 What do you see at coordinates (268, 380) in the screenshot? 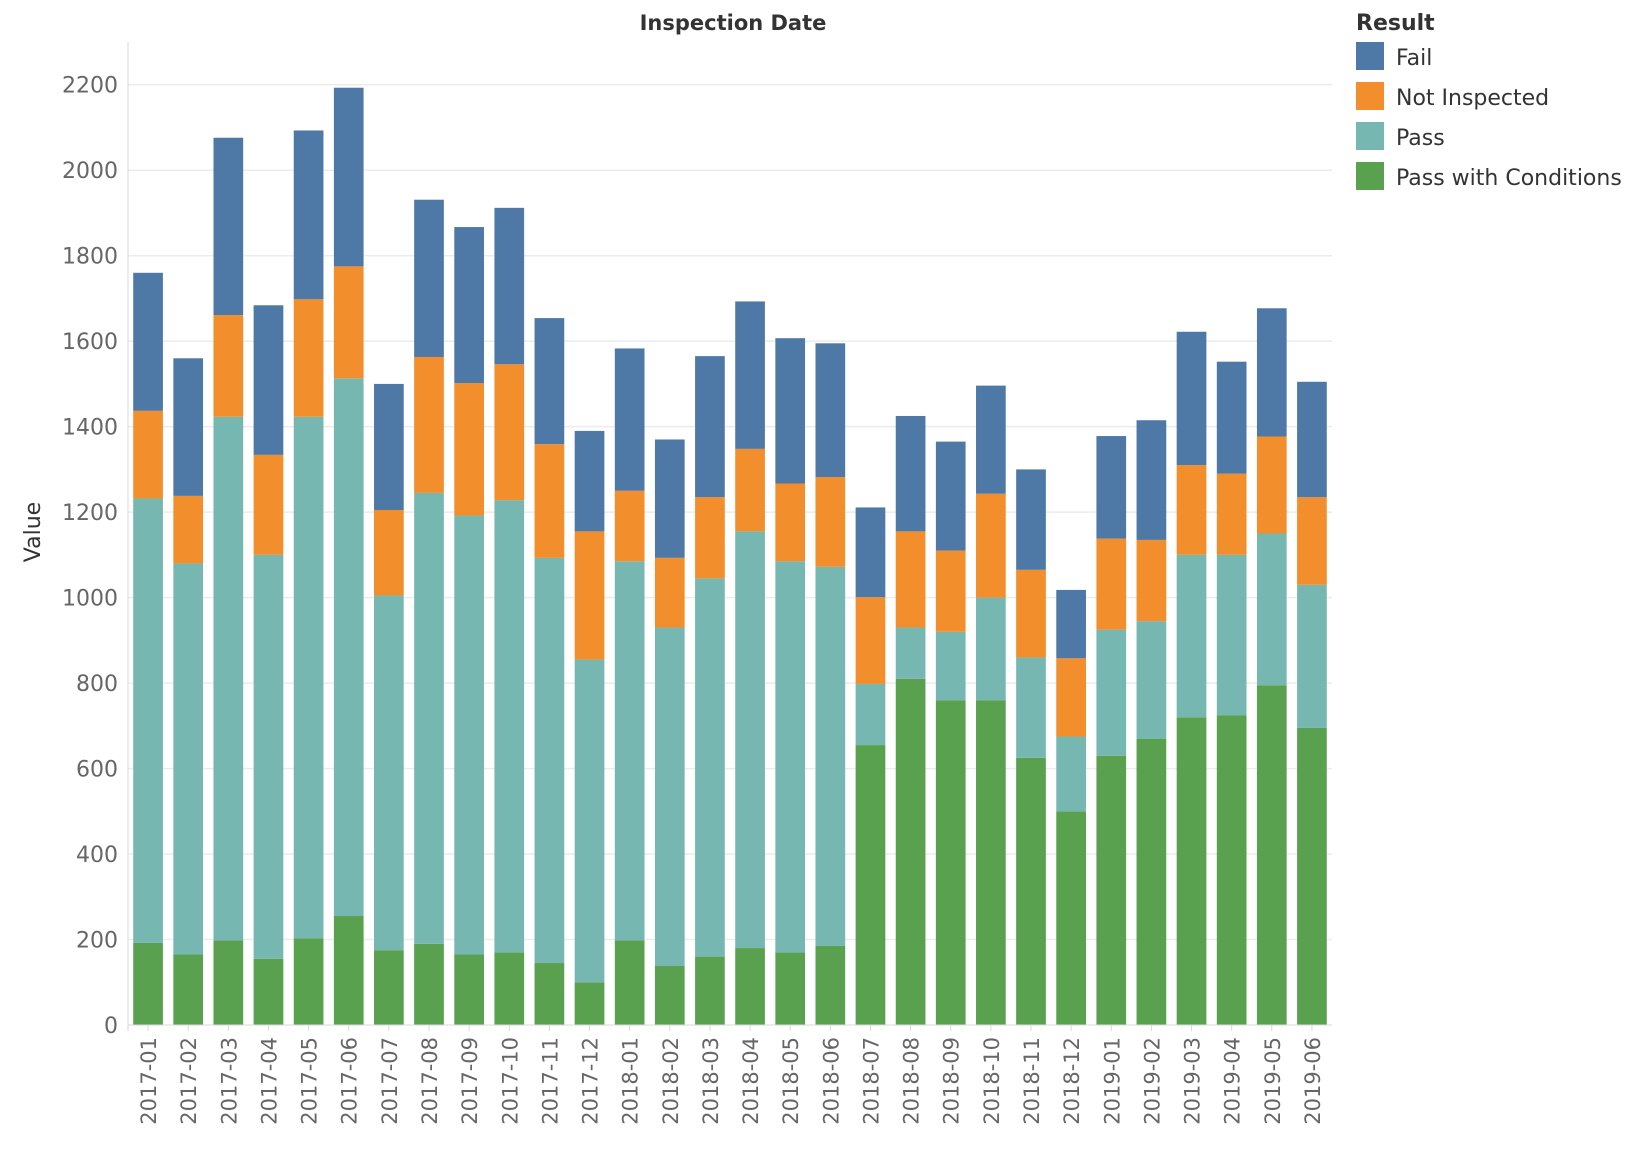
I see `bar-segment-fail: 2017-04 · Fail: 350` at bounding box center [268, 380].